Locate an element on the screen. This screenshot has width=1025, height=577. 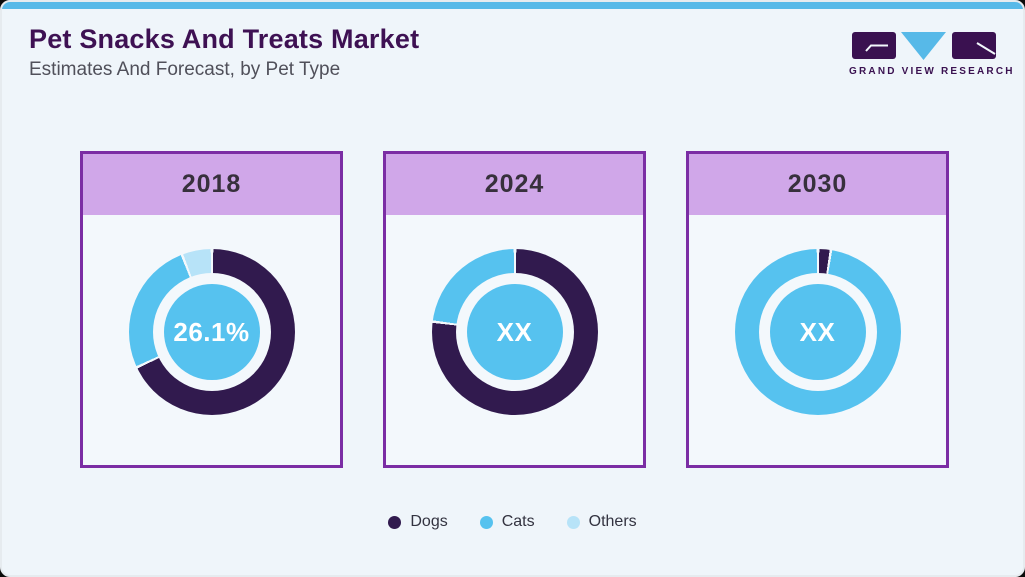
year-card-2024: 2024 XX is located at coordinates (514, 309).